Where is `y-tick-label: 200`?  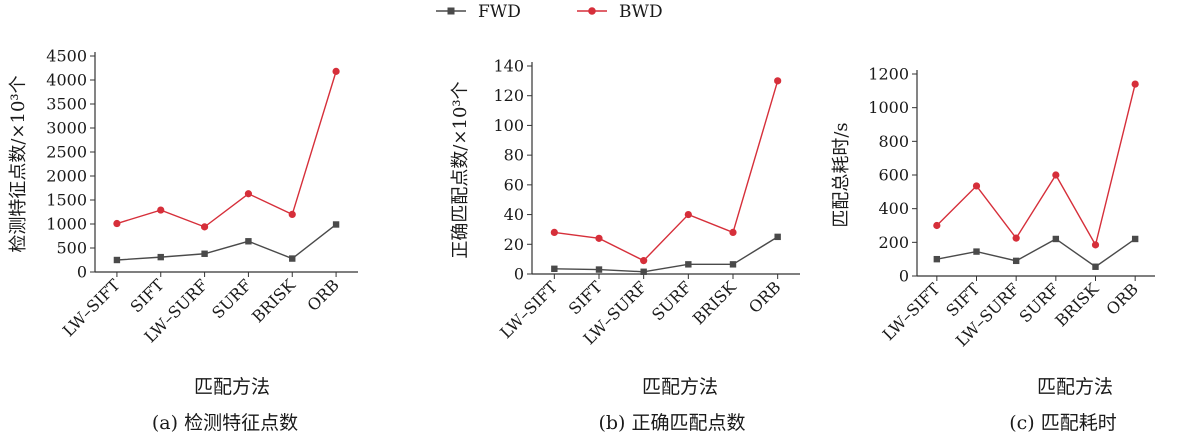 y-tick-label: 200 is located at coordinates (893, 242).